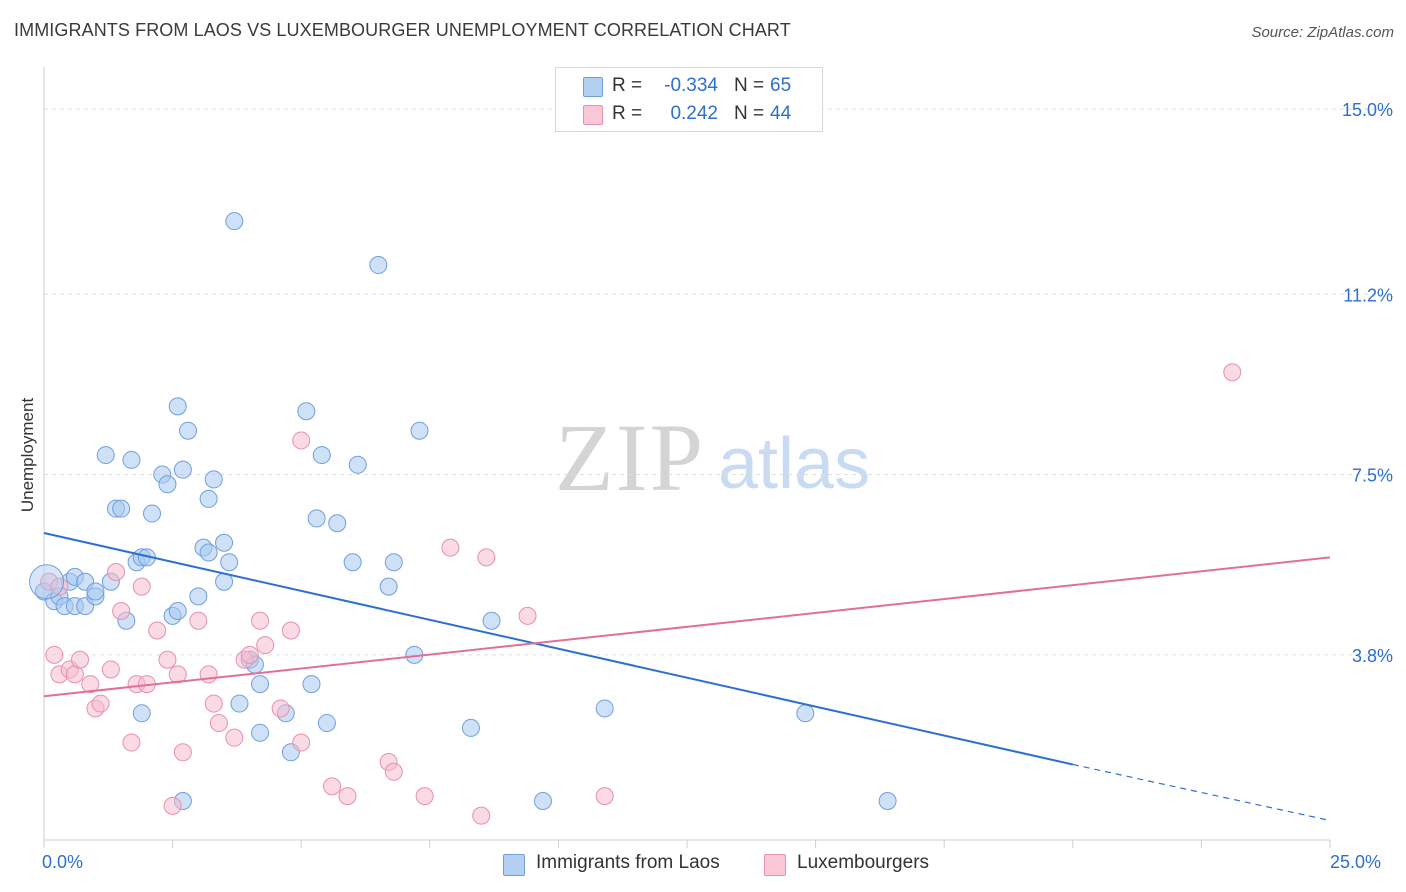  I want to click on y-tick-label: 7.5%, so click(1372, 476).